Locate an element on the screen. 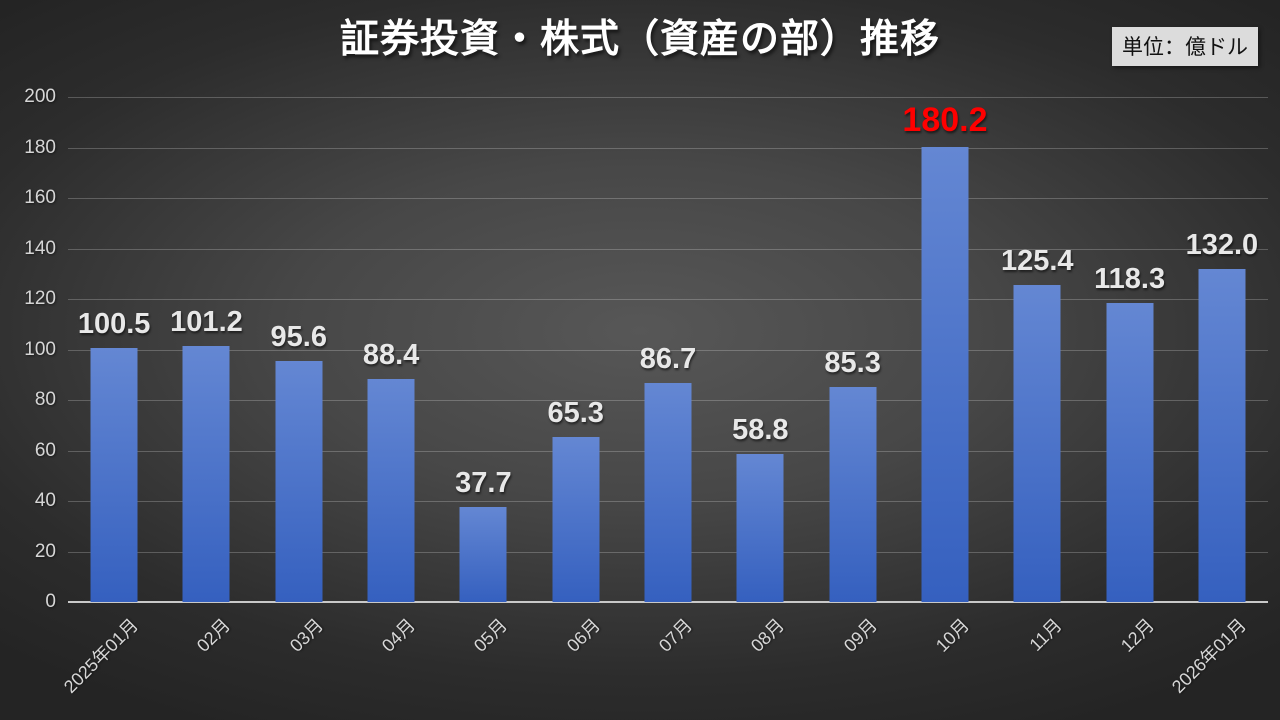  value-label: 88.4 is located at coordinates (391, 354).